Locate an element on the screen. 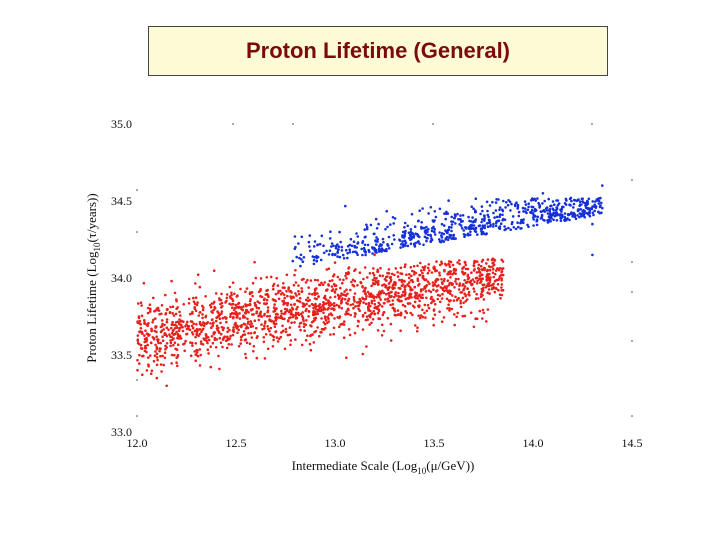 The width and height of the screenshot is (720, 540). chart-title: Proton Lifetime (General) is located at coordinates (378, 50).